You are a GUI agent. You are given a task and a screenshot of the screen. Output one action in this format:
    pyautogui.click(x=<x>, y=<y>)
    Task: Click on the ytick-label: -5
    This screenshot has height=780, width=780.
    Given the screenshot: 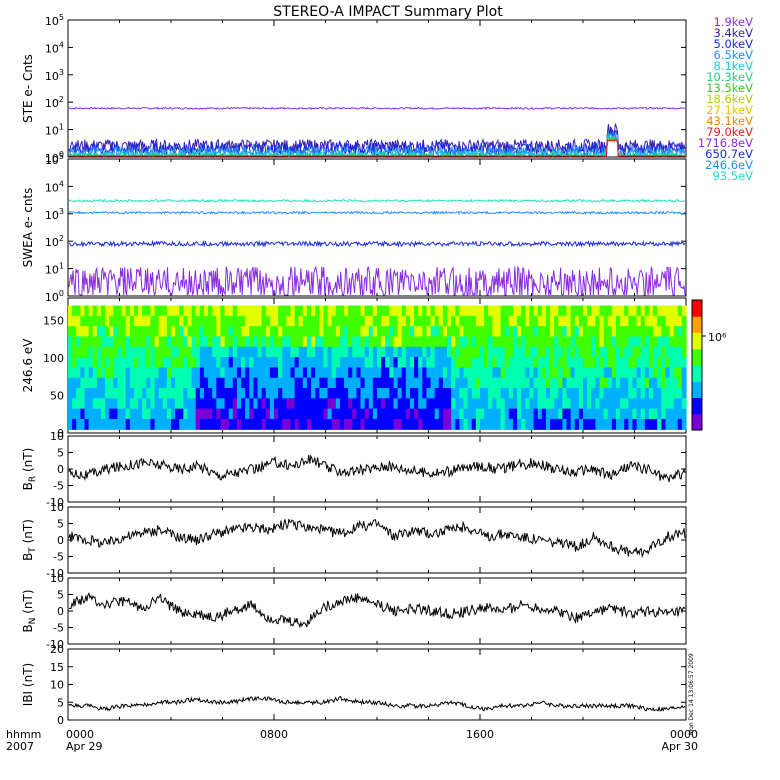 What is the action you would take?
    pyautogui.click(x=58, y=628)
    